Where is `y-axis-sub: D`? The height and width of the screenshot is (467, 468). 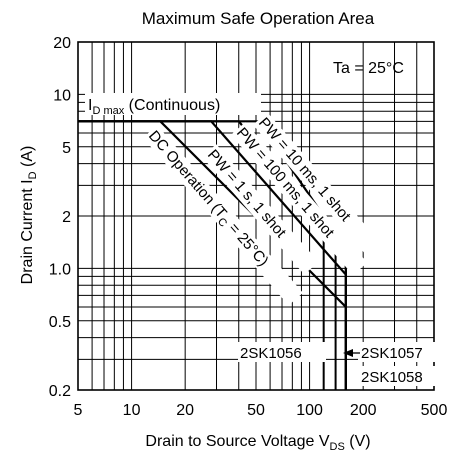 y-axis-sub: D is located at coordinates (33, 175).